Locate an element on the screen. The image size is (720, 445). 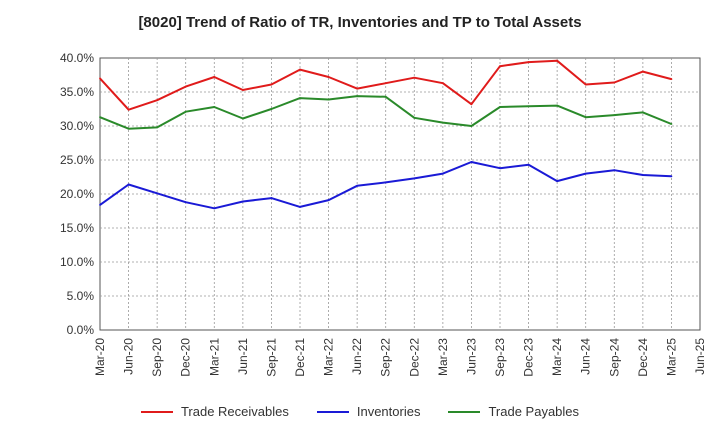
x-tick-label: Jun-20 is located at coordinates (129, 356).